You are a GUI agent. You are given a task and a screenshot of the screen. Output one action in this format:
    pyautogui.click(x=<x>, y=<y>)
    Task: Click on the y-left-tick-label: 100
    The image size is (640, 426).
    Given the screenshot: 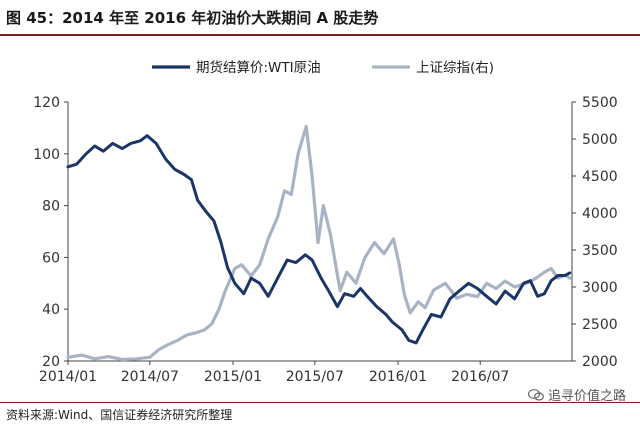 What is the action you would take?
    pyautogui.click(x=46, y=155)
    